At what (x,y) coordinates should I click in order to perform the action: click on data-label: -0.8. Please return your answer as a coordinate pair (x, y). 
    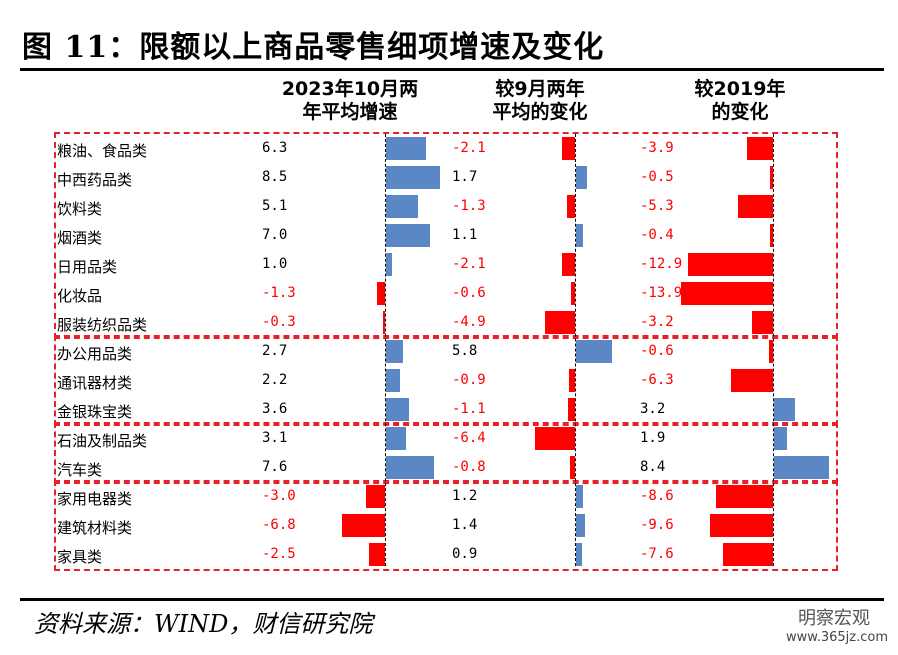
    Looking at the image, I should click on (469, 467).